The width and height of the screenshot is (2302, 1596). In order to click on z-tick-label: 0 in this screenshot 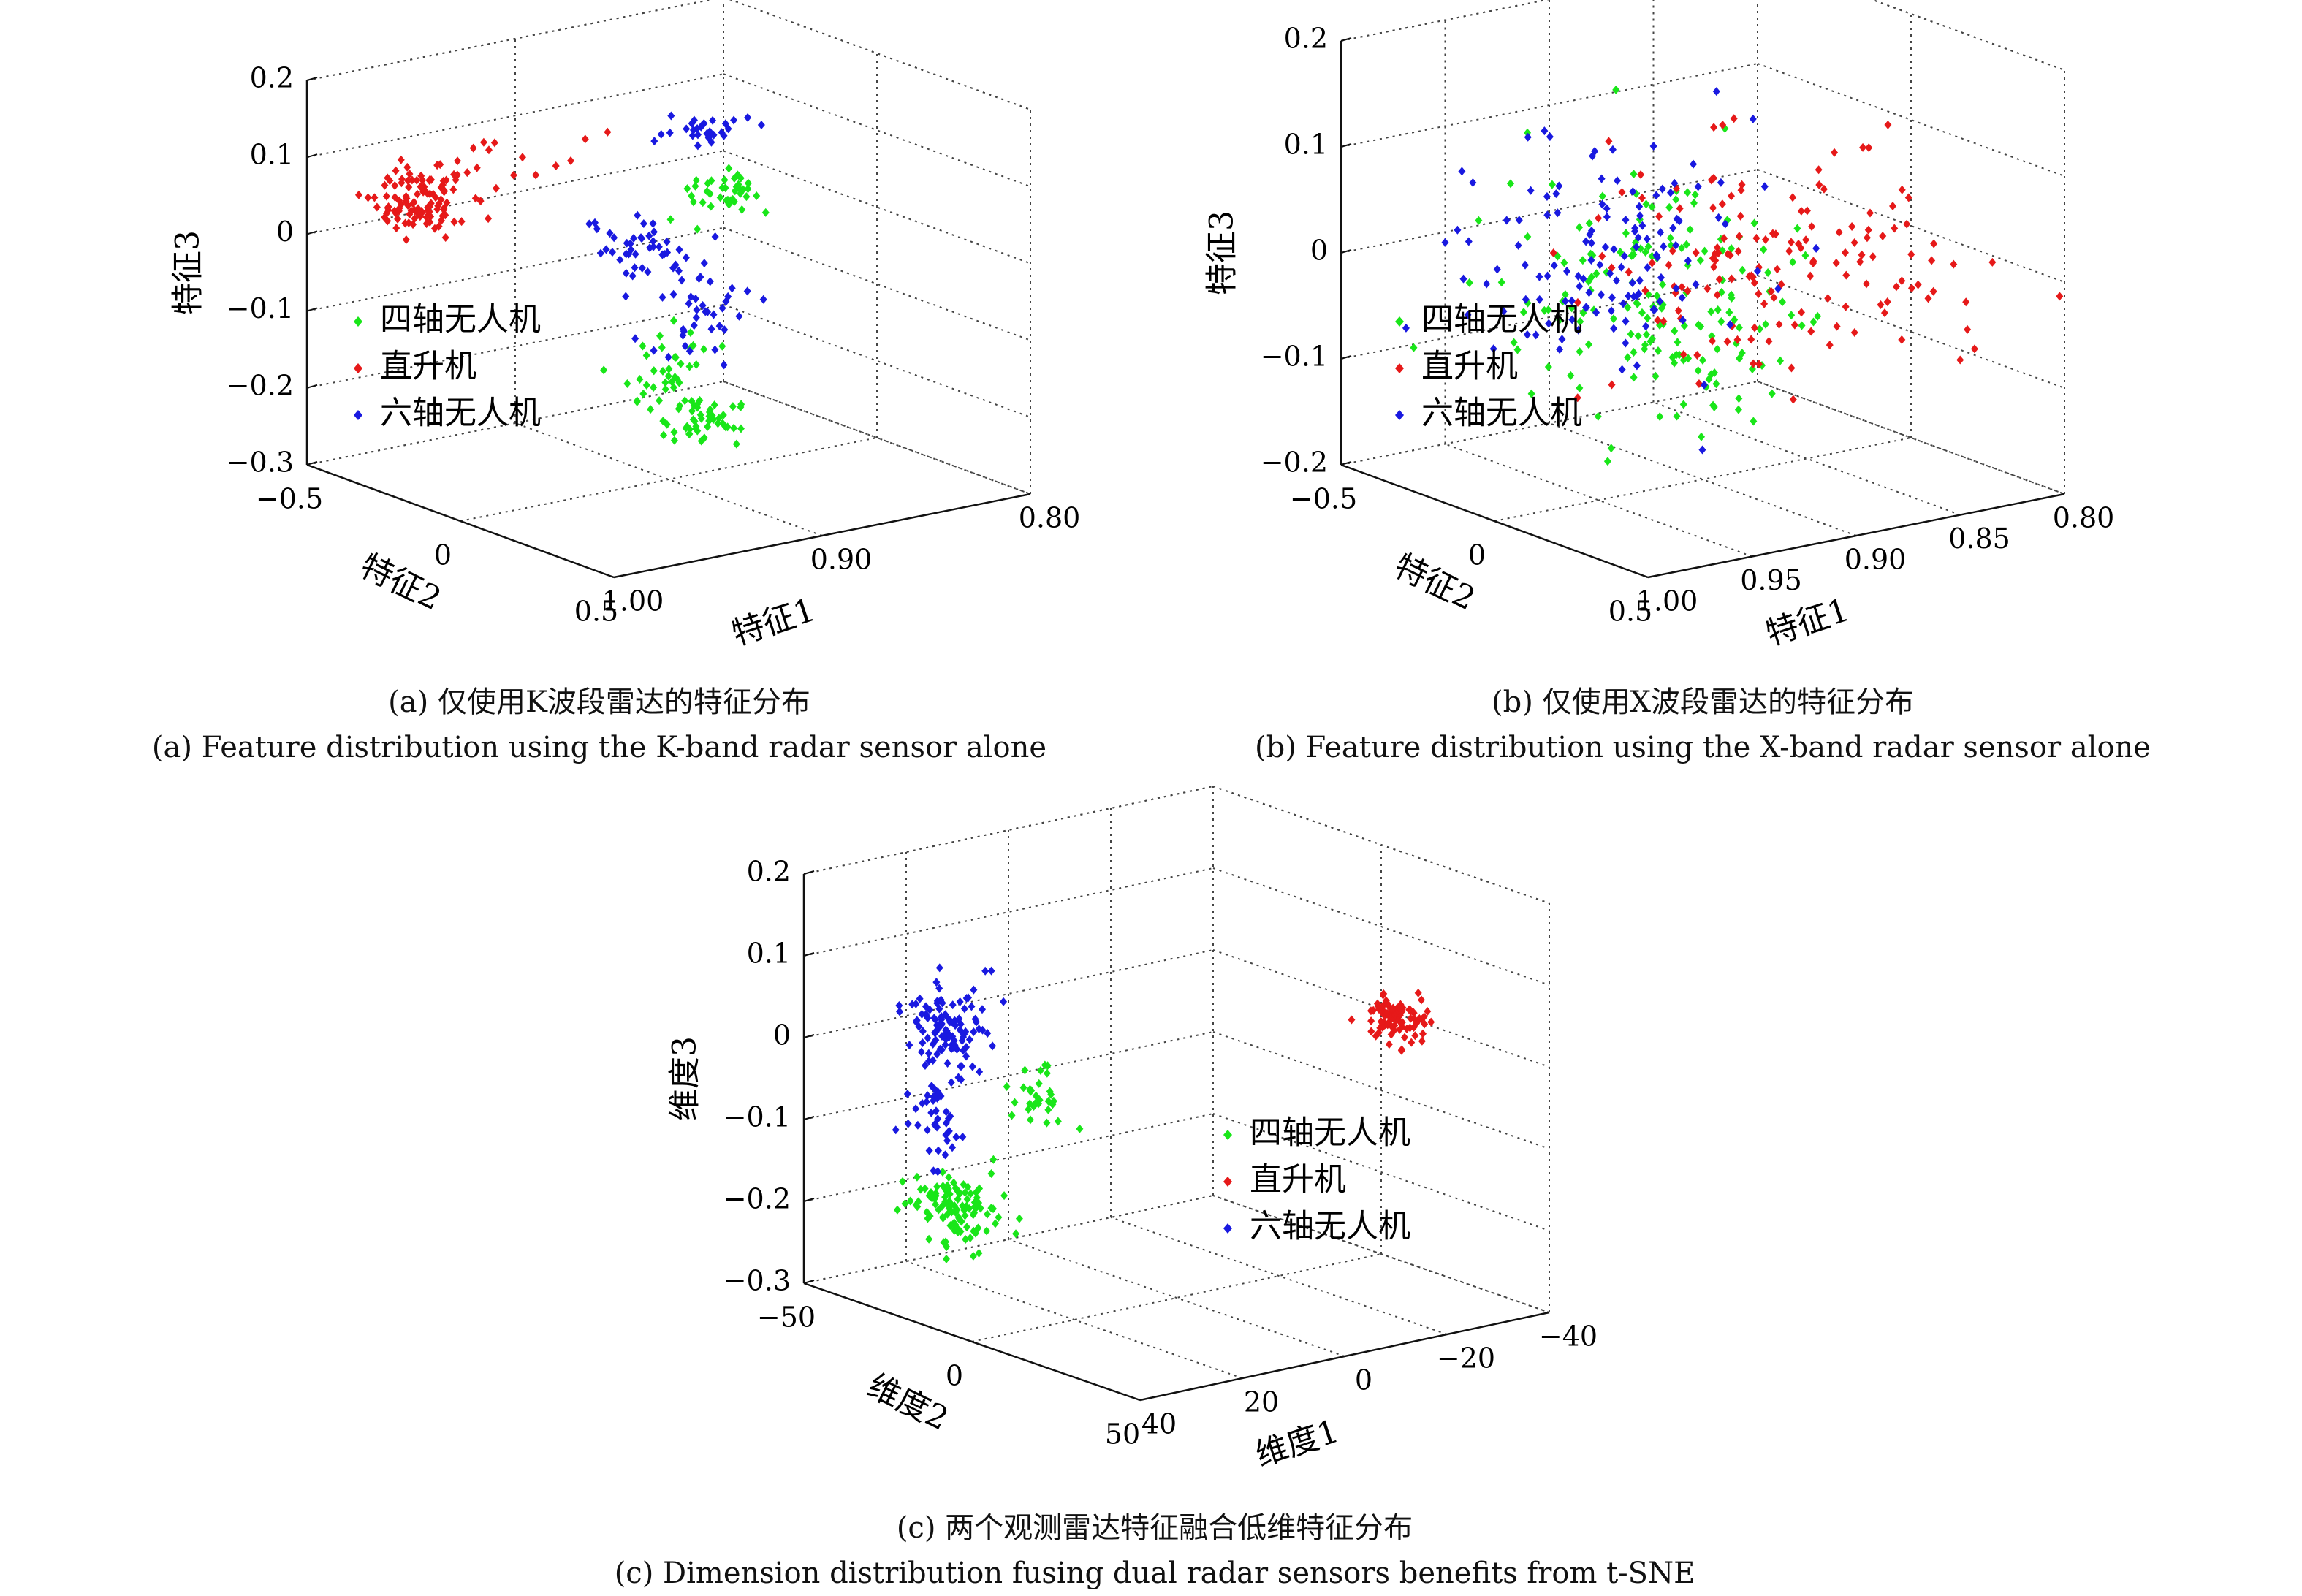, I will do `click(782, 1035)`.